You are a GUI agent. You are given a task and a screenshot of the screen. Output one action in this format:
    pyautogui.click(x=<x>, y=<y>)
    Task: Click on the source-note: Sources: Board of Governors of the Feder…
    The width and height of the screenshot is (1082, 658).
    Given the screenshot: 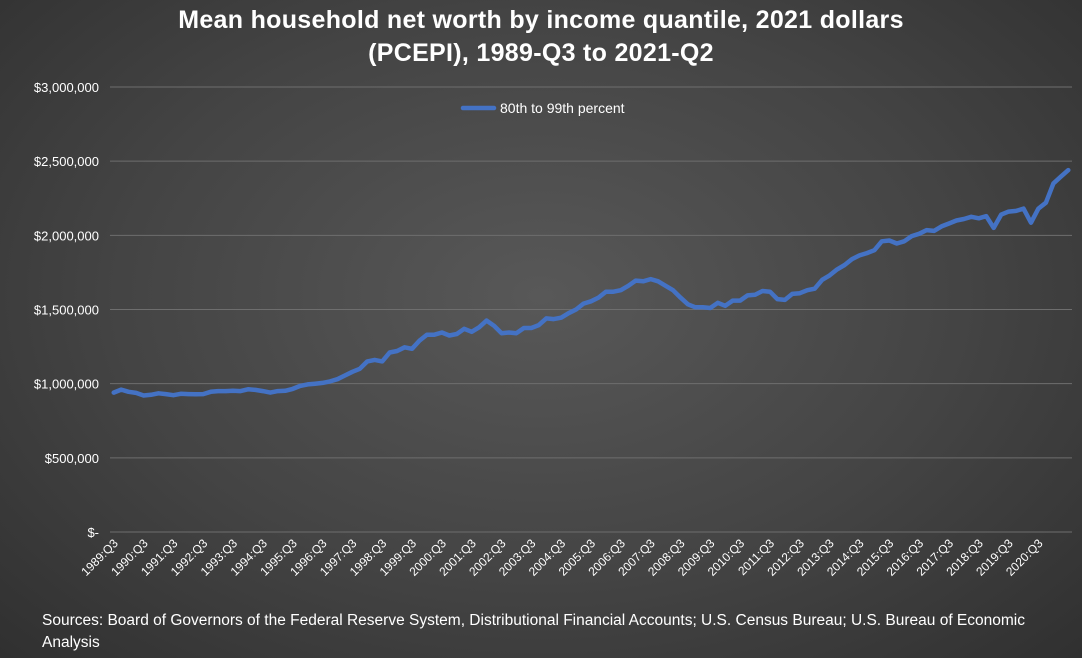 What is the action you would take?
    pyautogui.click(x=533, y=631)
    